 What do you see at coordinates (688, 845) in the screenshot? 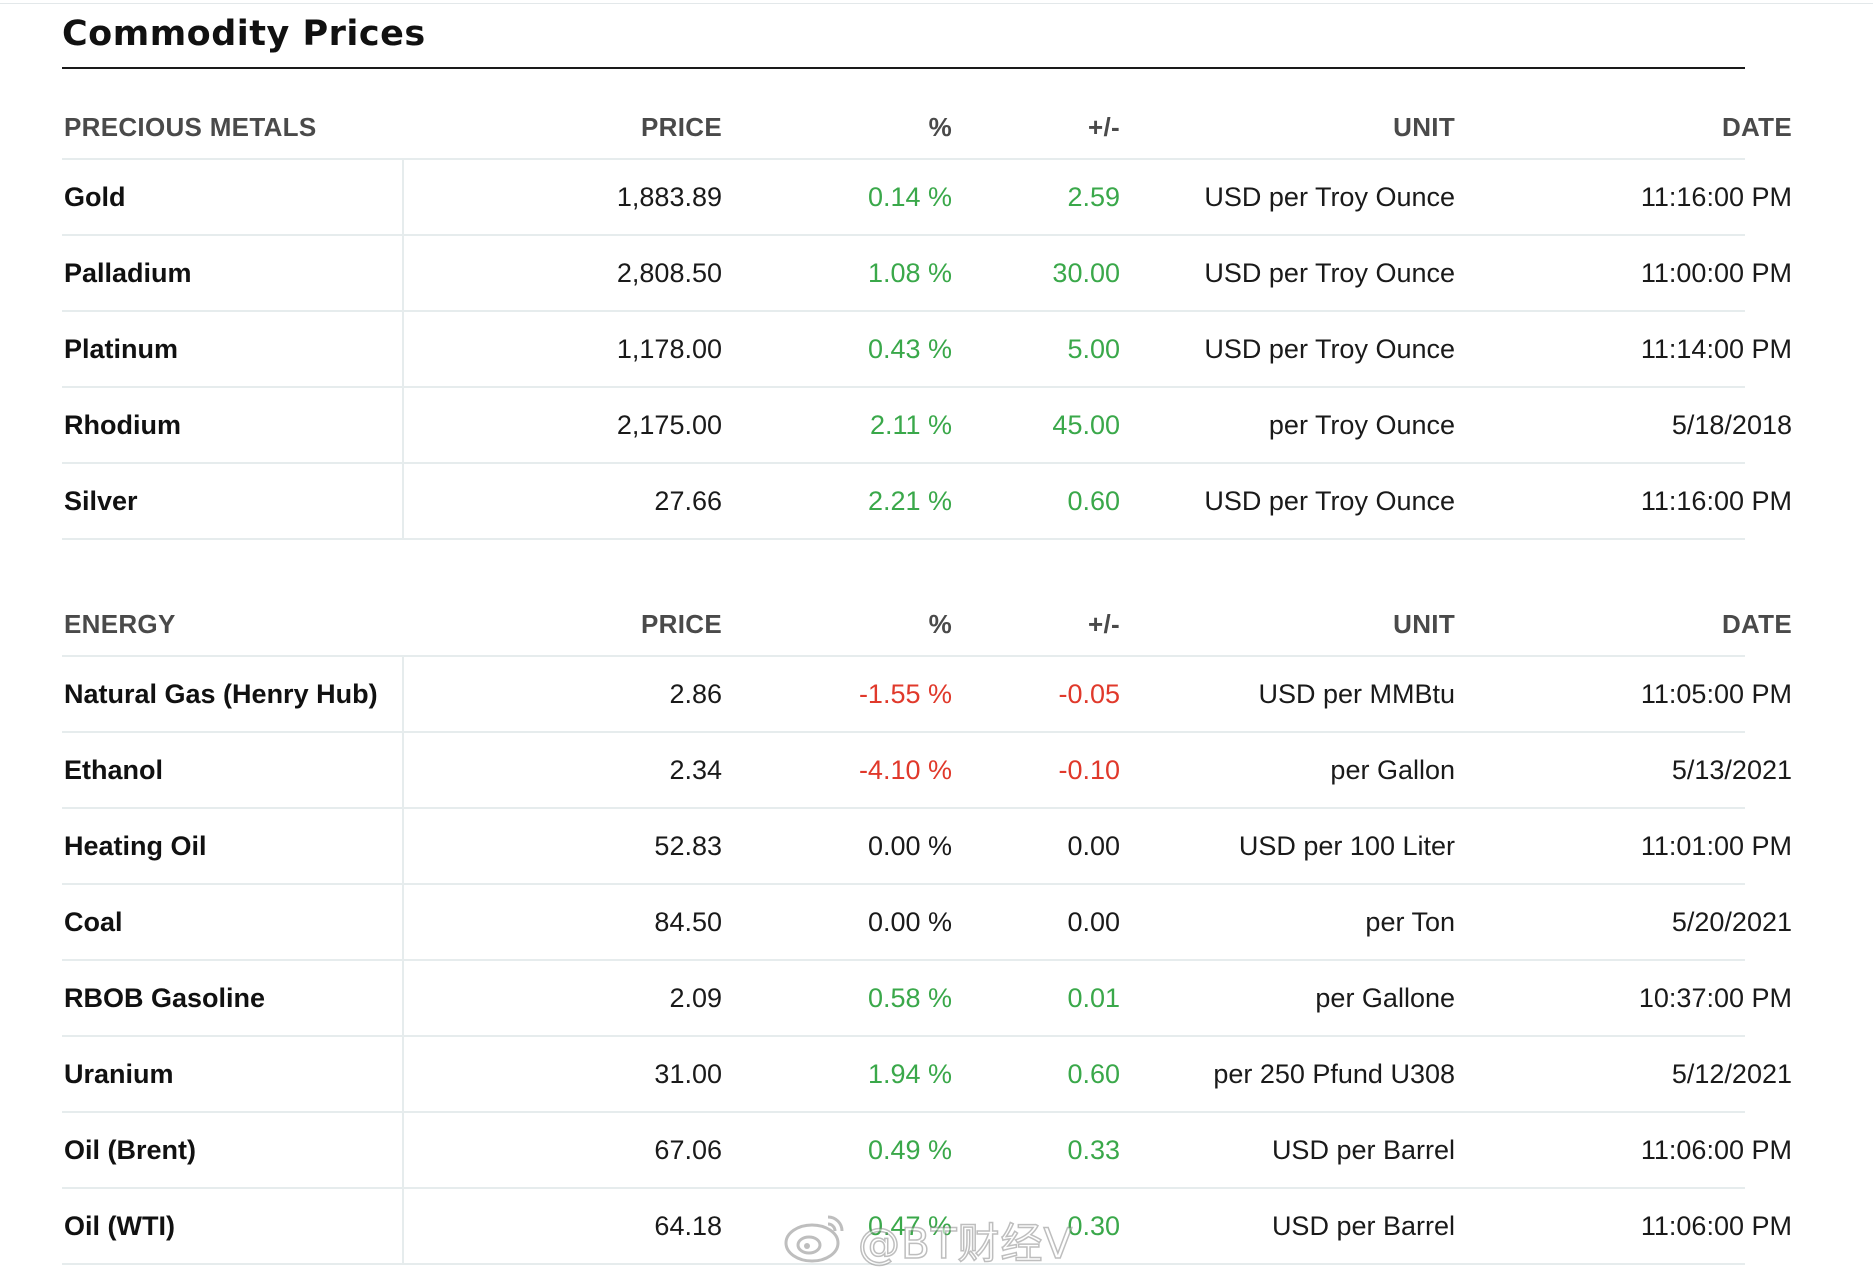
I see `price-value: 52.83` at bounding box center [688, 845].